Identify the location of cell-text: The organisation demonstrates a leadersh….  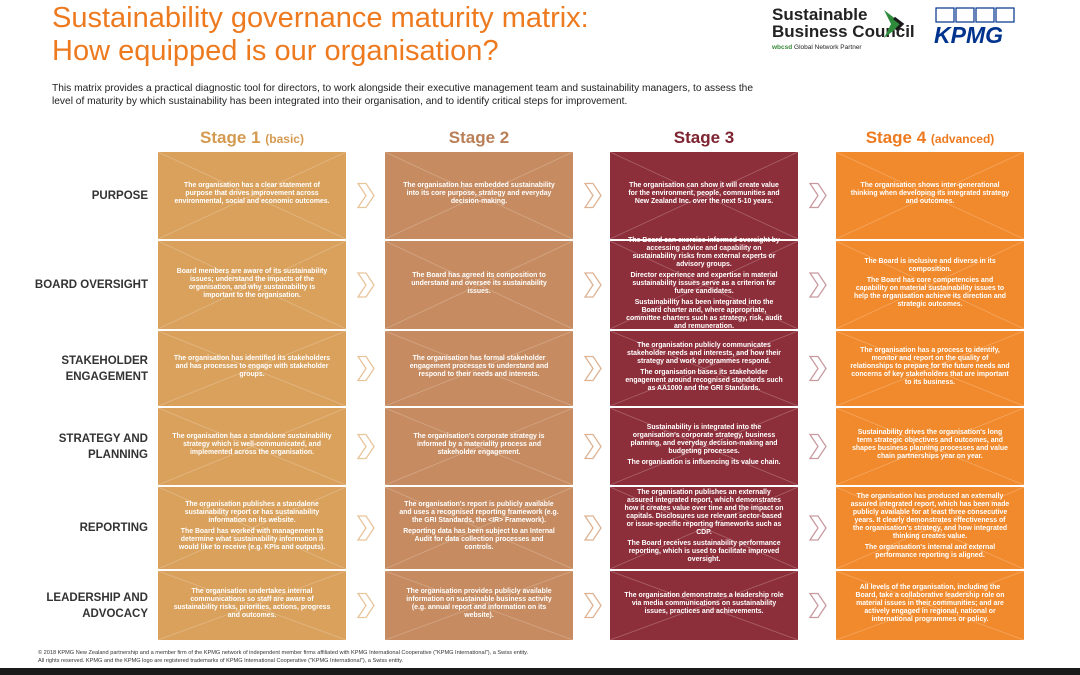
(704, 603).